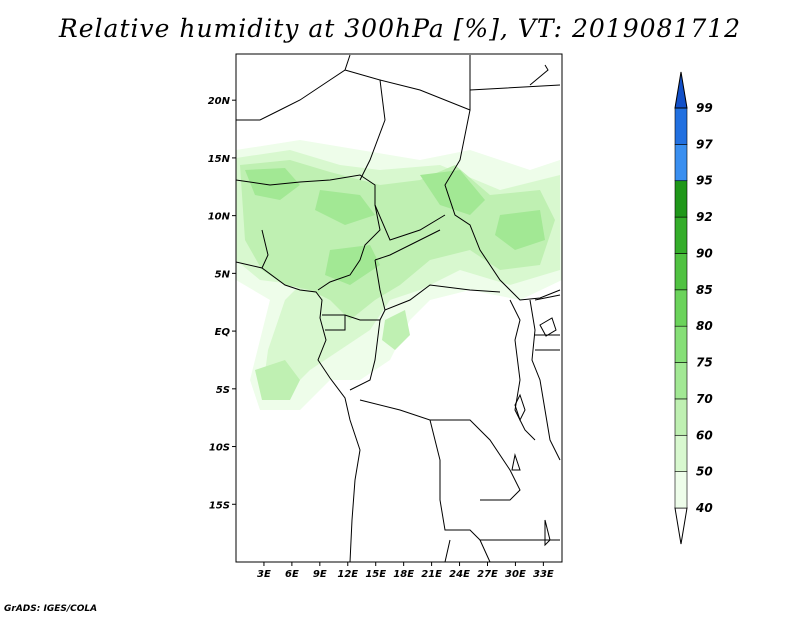 The height and width of the screenshot is (618, 800). What do you see at coordinates (543, 574) in the screenshot?
I see `lon-label: 33E` at bounding box center [543, 574].